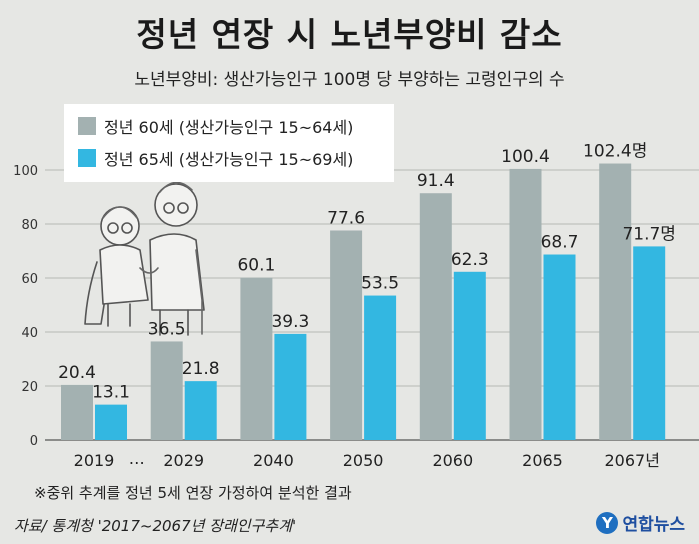 This screenshot has height=544, width=699. Describe the element at coordinates (542, 460) in the screenshot. I see `x-tick-label: 2065` at that location.